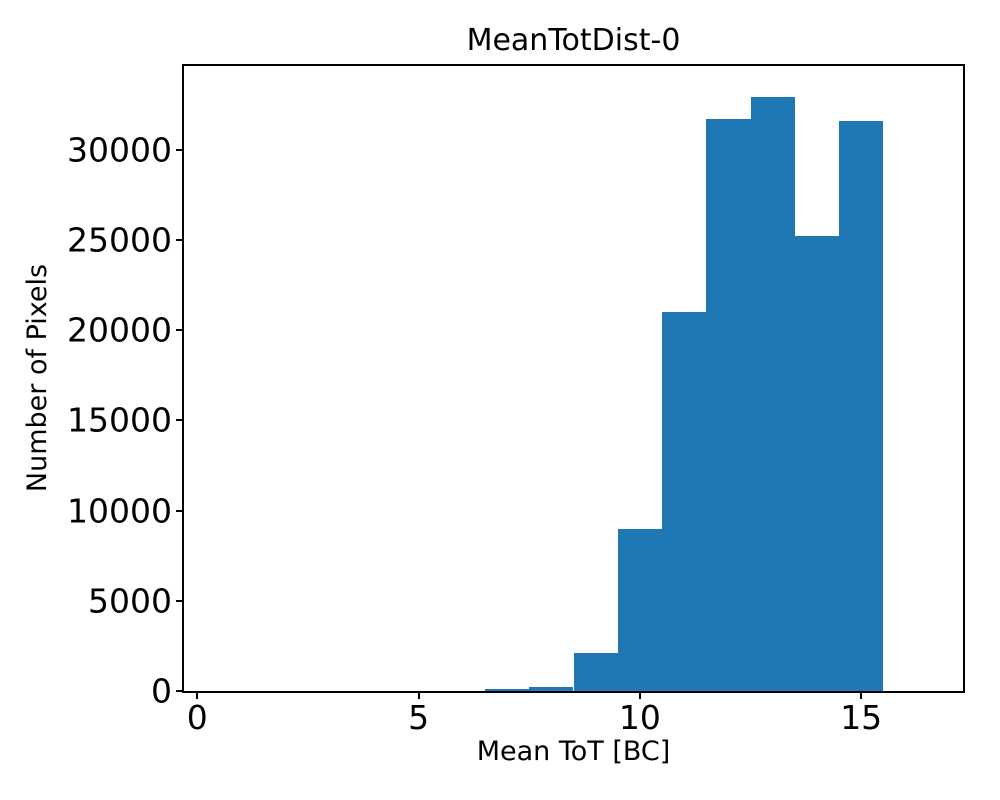  I want to click on x-axis-label: Mean ToT [BC], so click(573, 751).